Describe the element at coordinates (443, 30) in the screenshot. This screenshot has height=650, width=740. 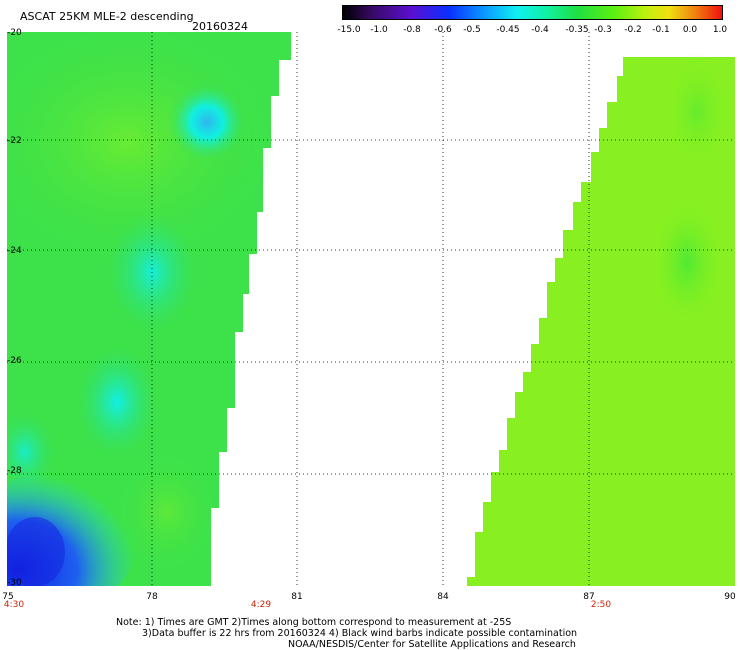
I see `scale-label: -0.6` at that location.